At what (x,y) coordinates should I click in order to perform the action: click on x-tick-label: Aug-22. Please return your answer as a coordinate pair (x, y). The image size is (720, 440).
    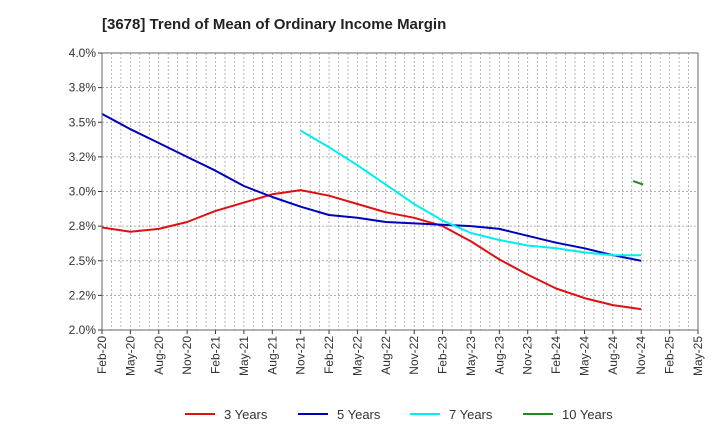
    Looking at the image, I should click on (386, 355).